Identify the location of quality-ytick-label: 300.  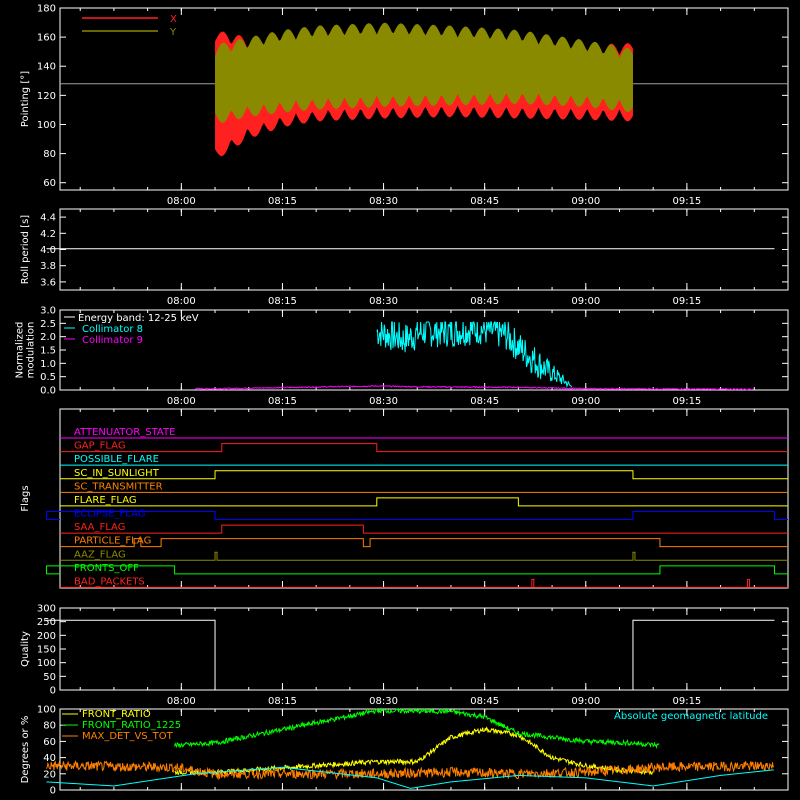
(46, 609).